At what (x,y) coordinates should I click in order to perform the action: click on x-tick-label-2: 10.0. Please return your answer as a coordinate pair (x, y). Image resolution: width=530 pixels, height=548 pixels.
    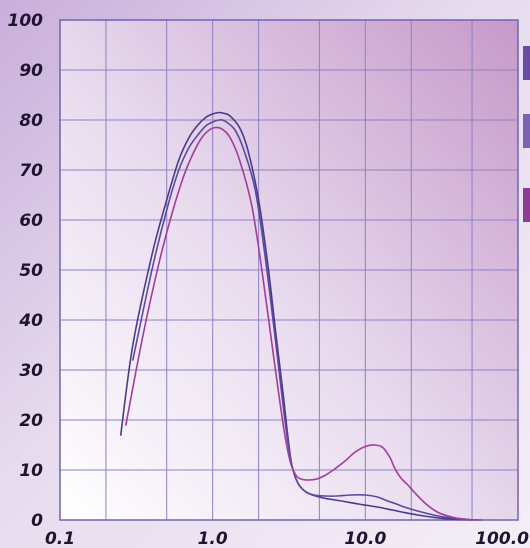
    Looking at the image, I should click on (365, 538).